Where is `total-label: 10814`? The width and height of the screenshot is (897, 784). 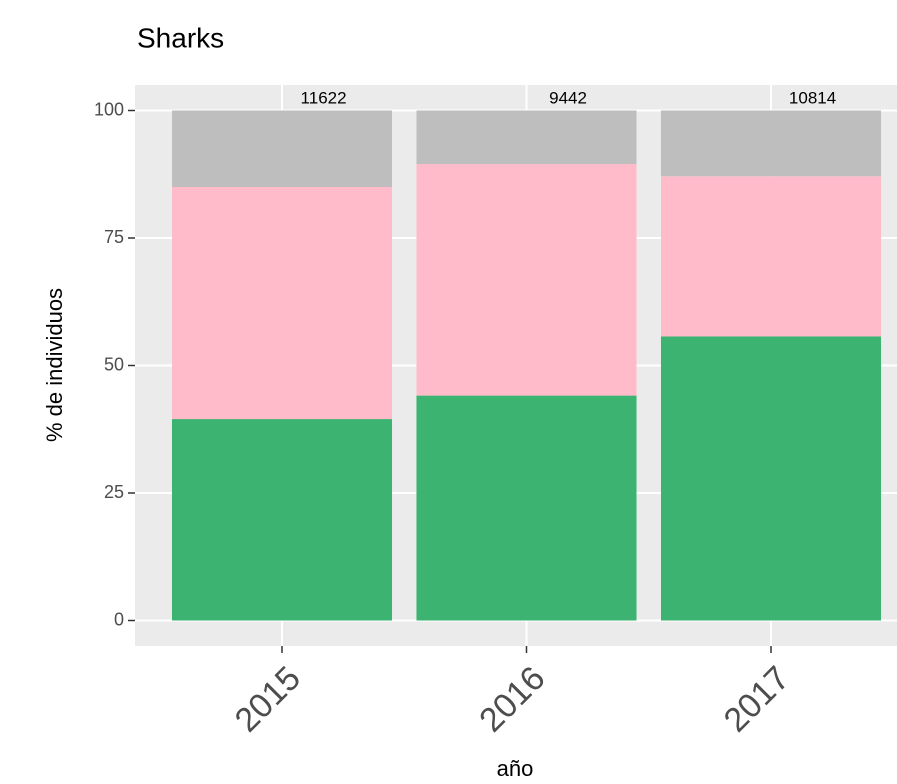
total-label: 10814 is located at coordinates (812, 97).